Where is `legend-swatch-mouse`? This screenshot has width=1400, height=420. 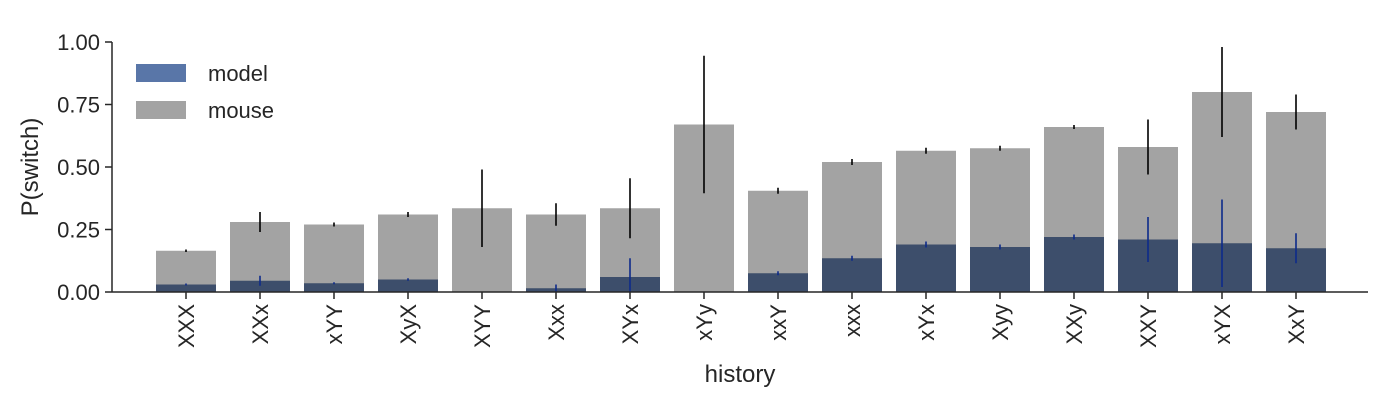
legend-swatch-mouse is located at coordinates (161, 110).